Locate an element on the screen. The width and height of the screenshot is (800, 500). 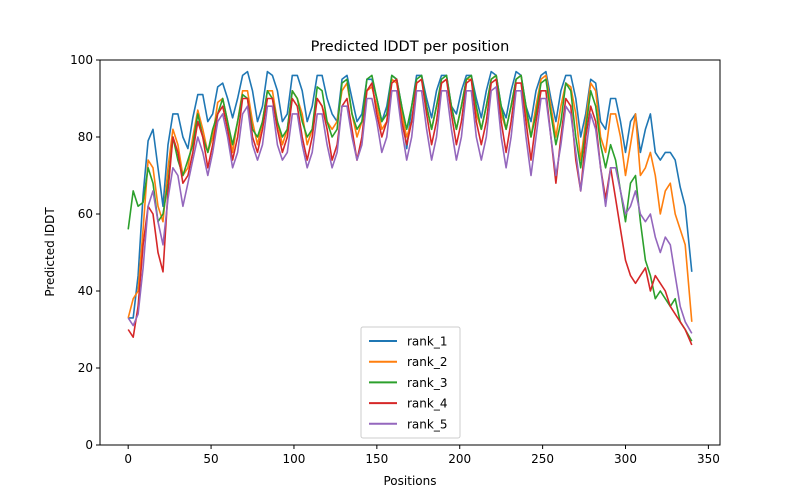
legend-label-rank-2: rank_2 is located at coordinates (427, 362).